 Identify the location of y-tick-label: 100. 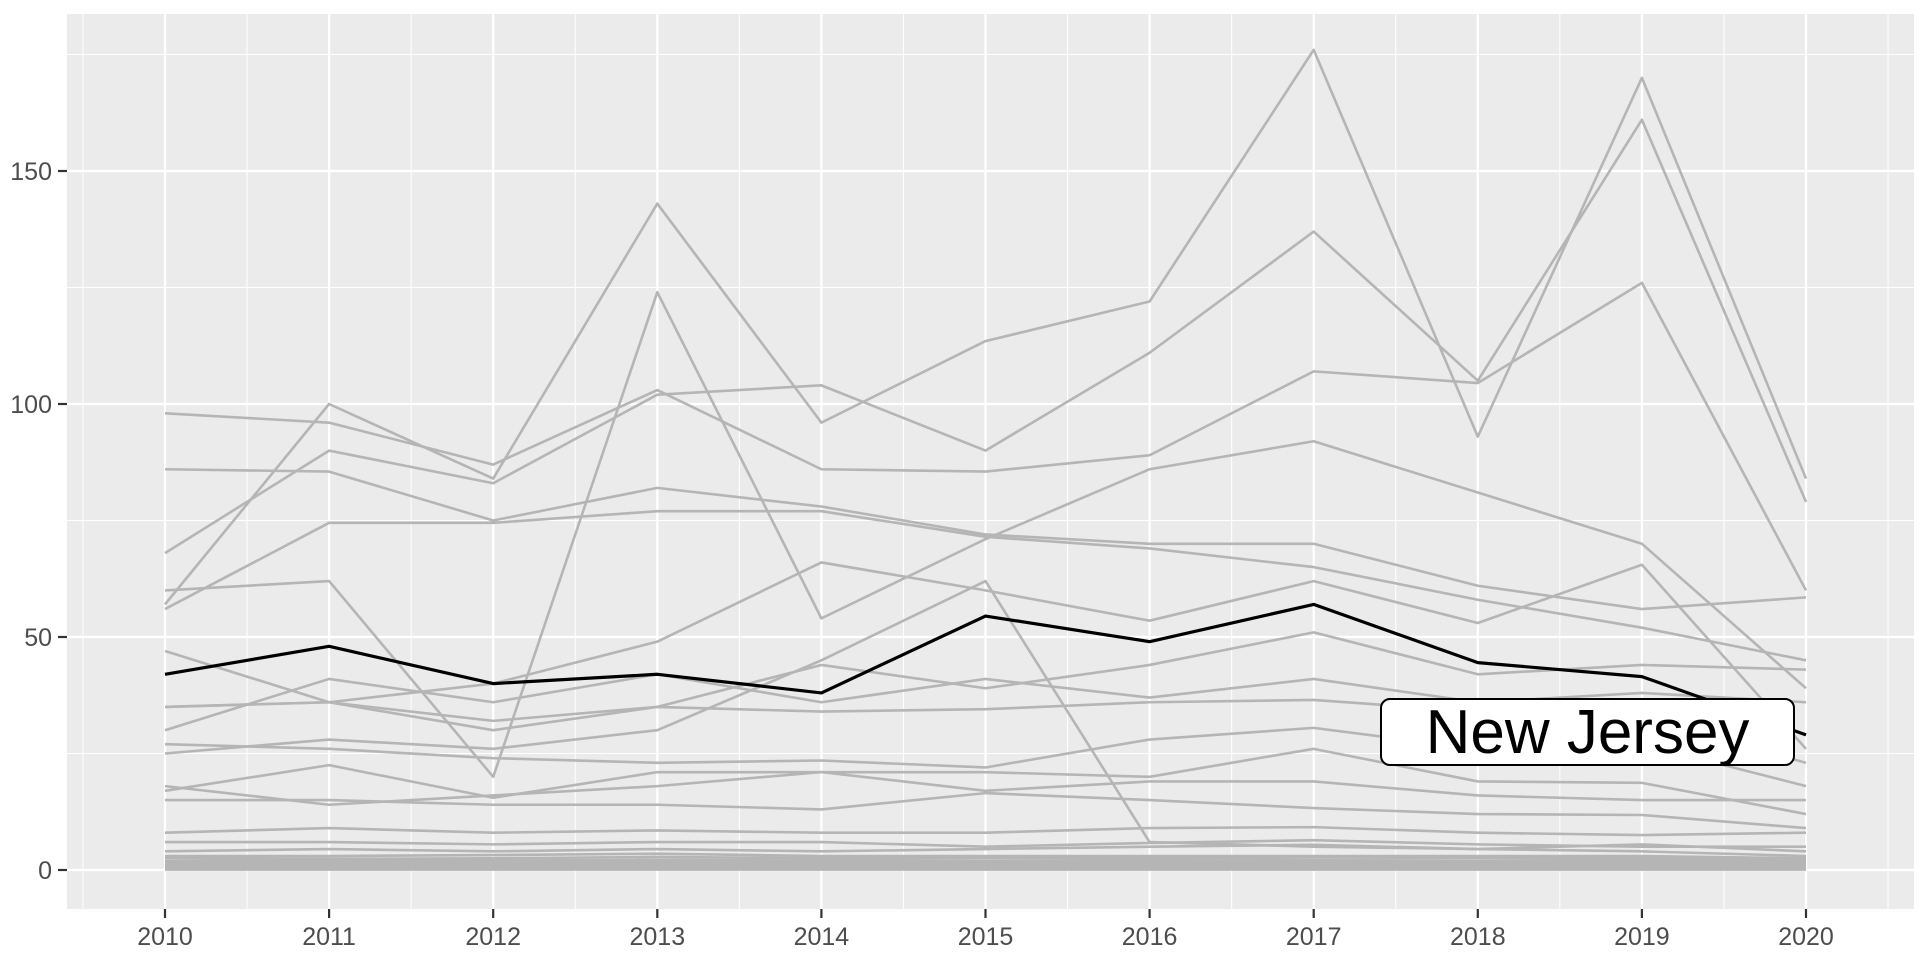
(31, 405).